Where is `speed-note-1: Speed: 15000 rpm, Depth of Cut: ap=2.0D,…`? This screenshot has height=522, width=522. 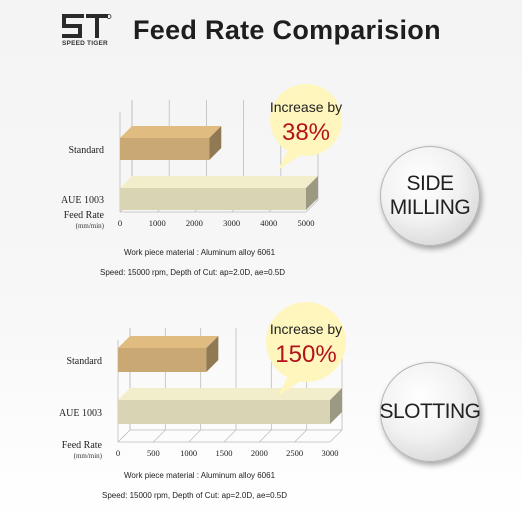
speed-note-1: Speed: 15000 rpm, Depth of Cut: ap=2.0D,… is located at coordinates (193, 272).